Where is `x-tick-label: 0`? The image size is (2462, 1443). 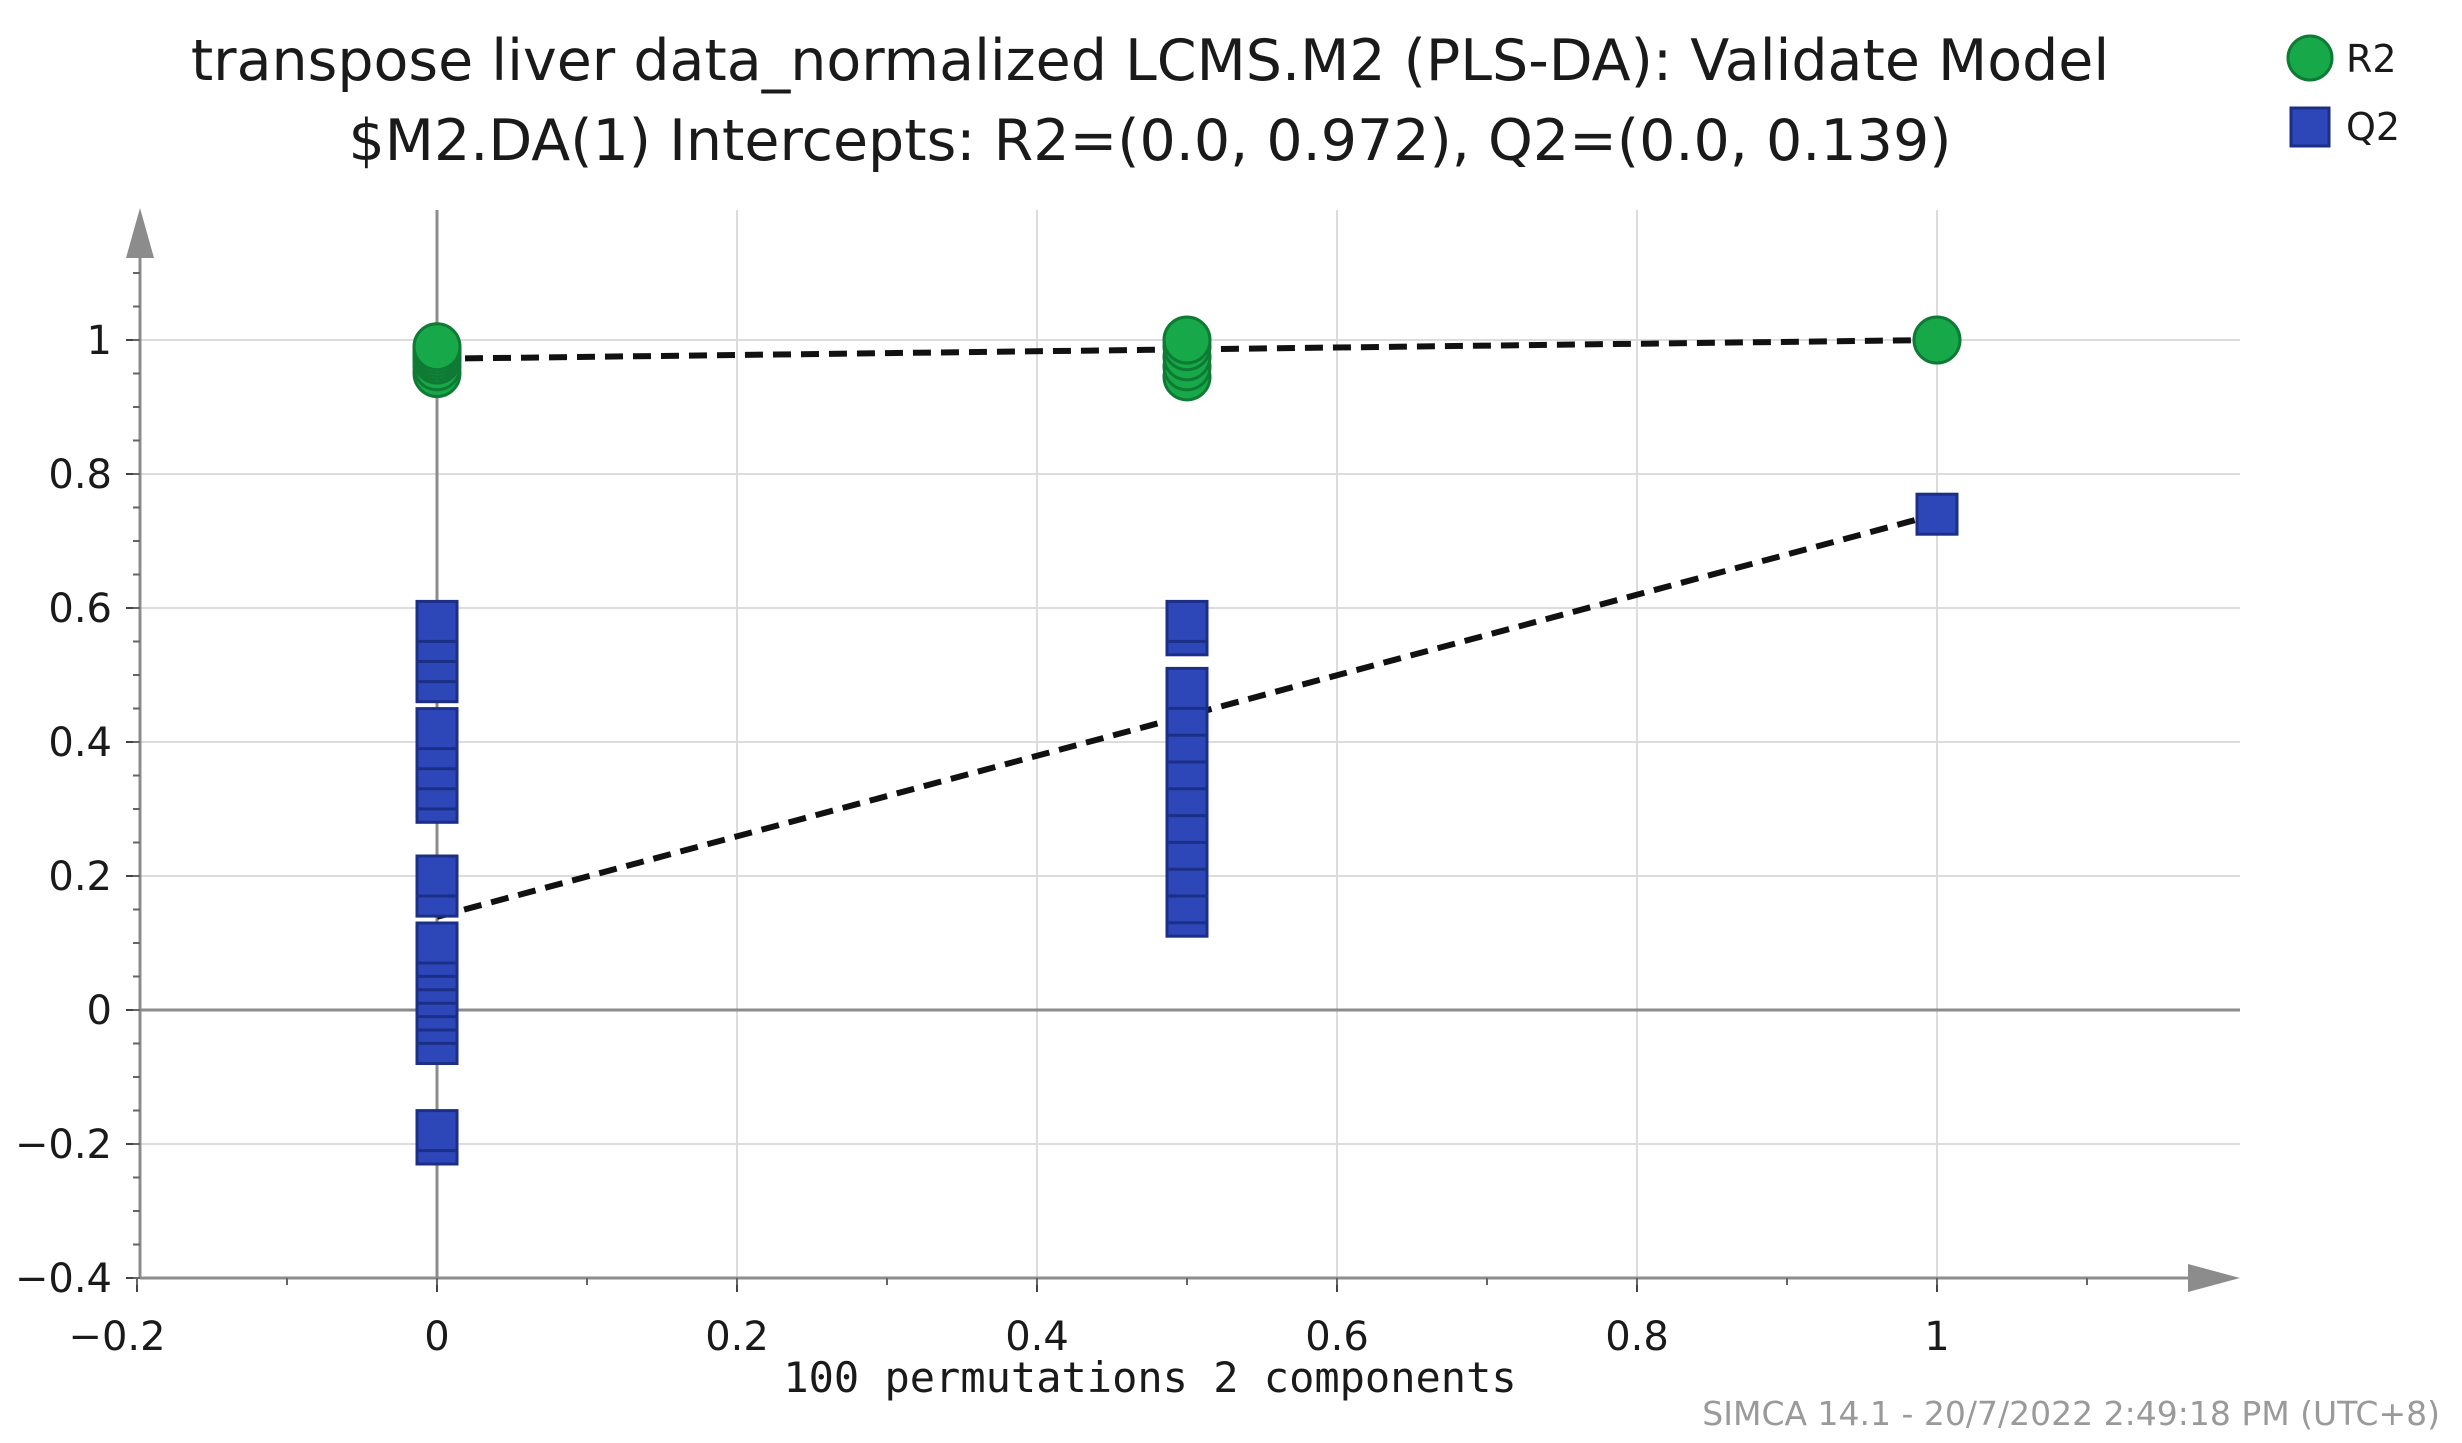
x-tick-label: 0 is located at coordinates (436, 1337).